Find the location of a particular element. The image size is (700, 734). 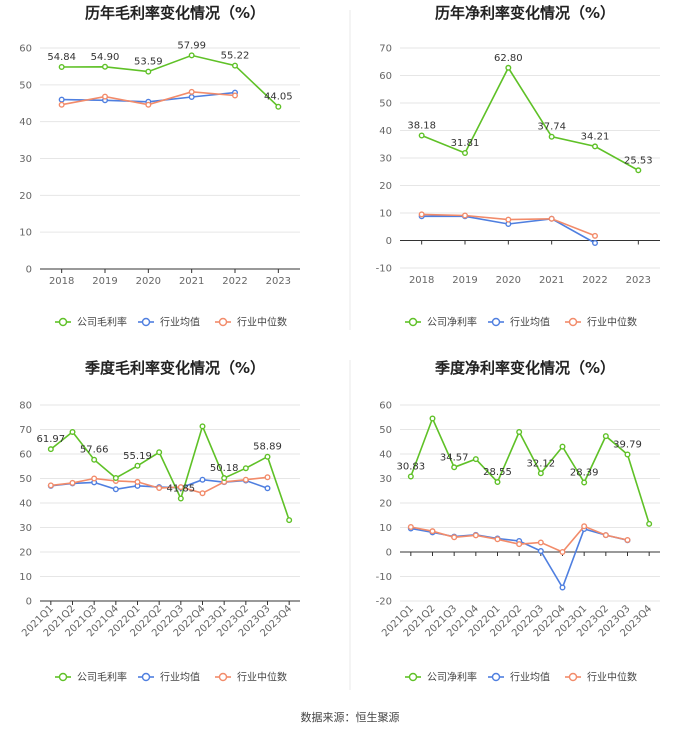

data-label: 54.90 is located at coordinates (105, 57).